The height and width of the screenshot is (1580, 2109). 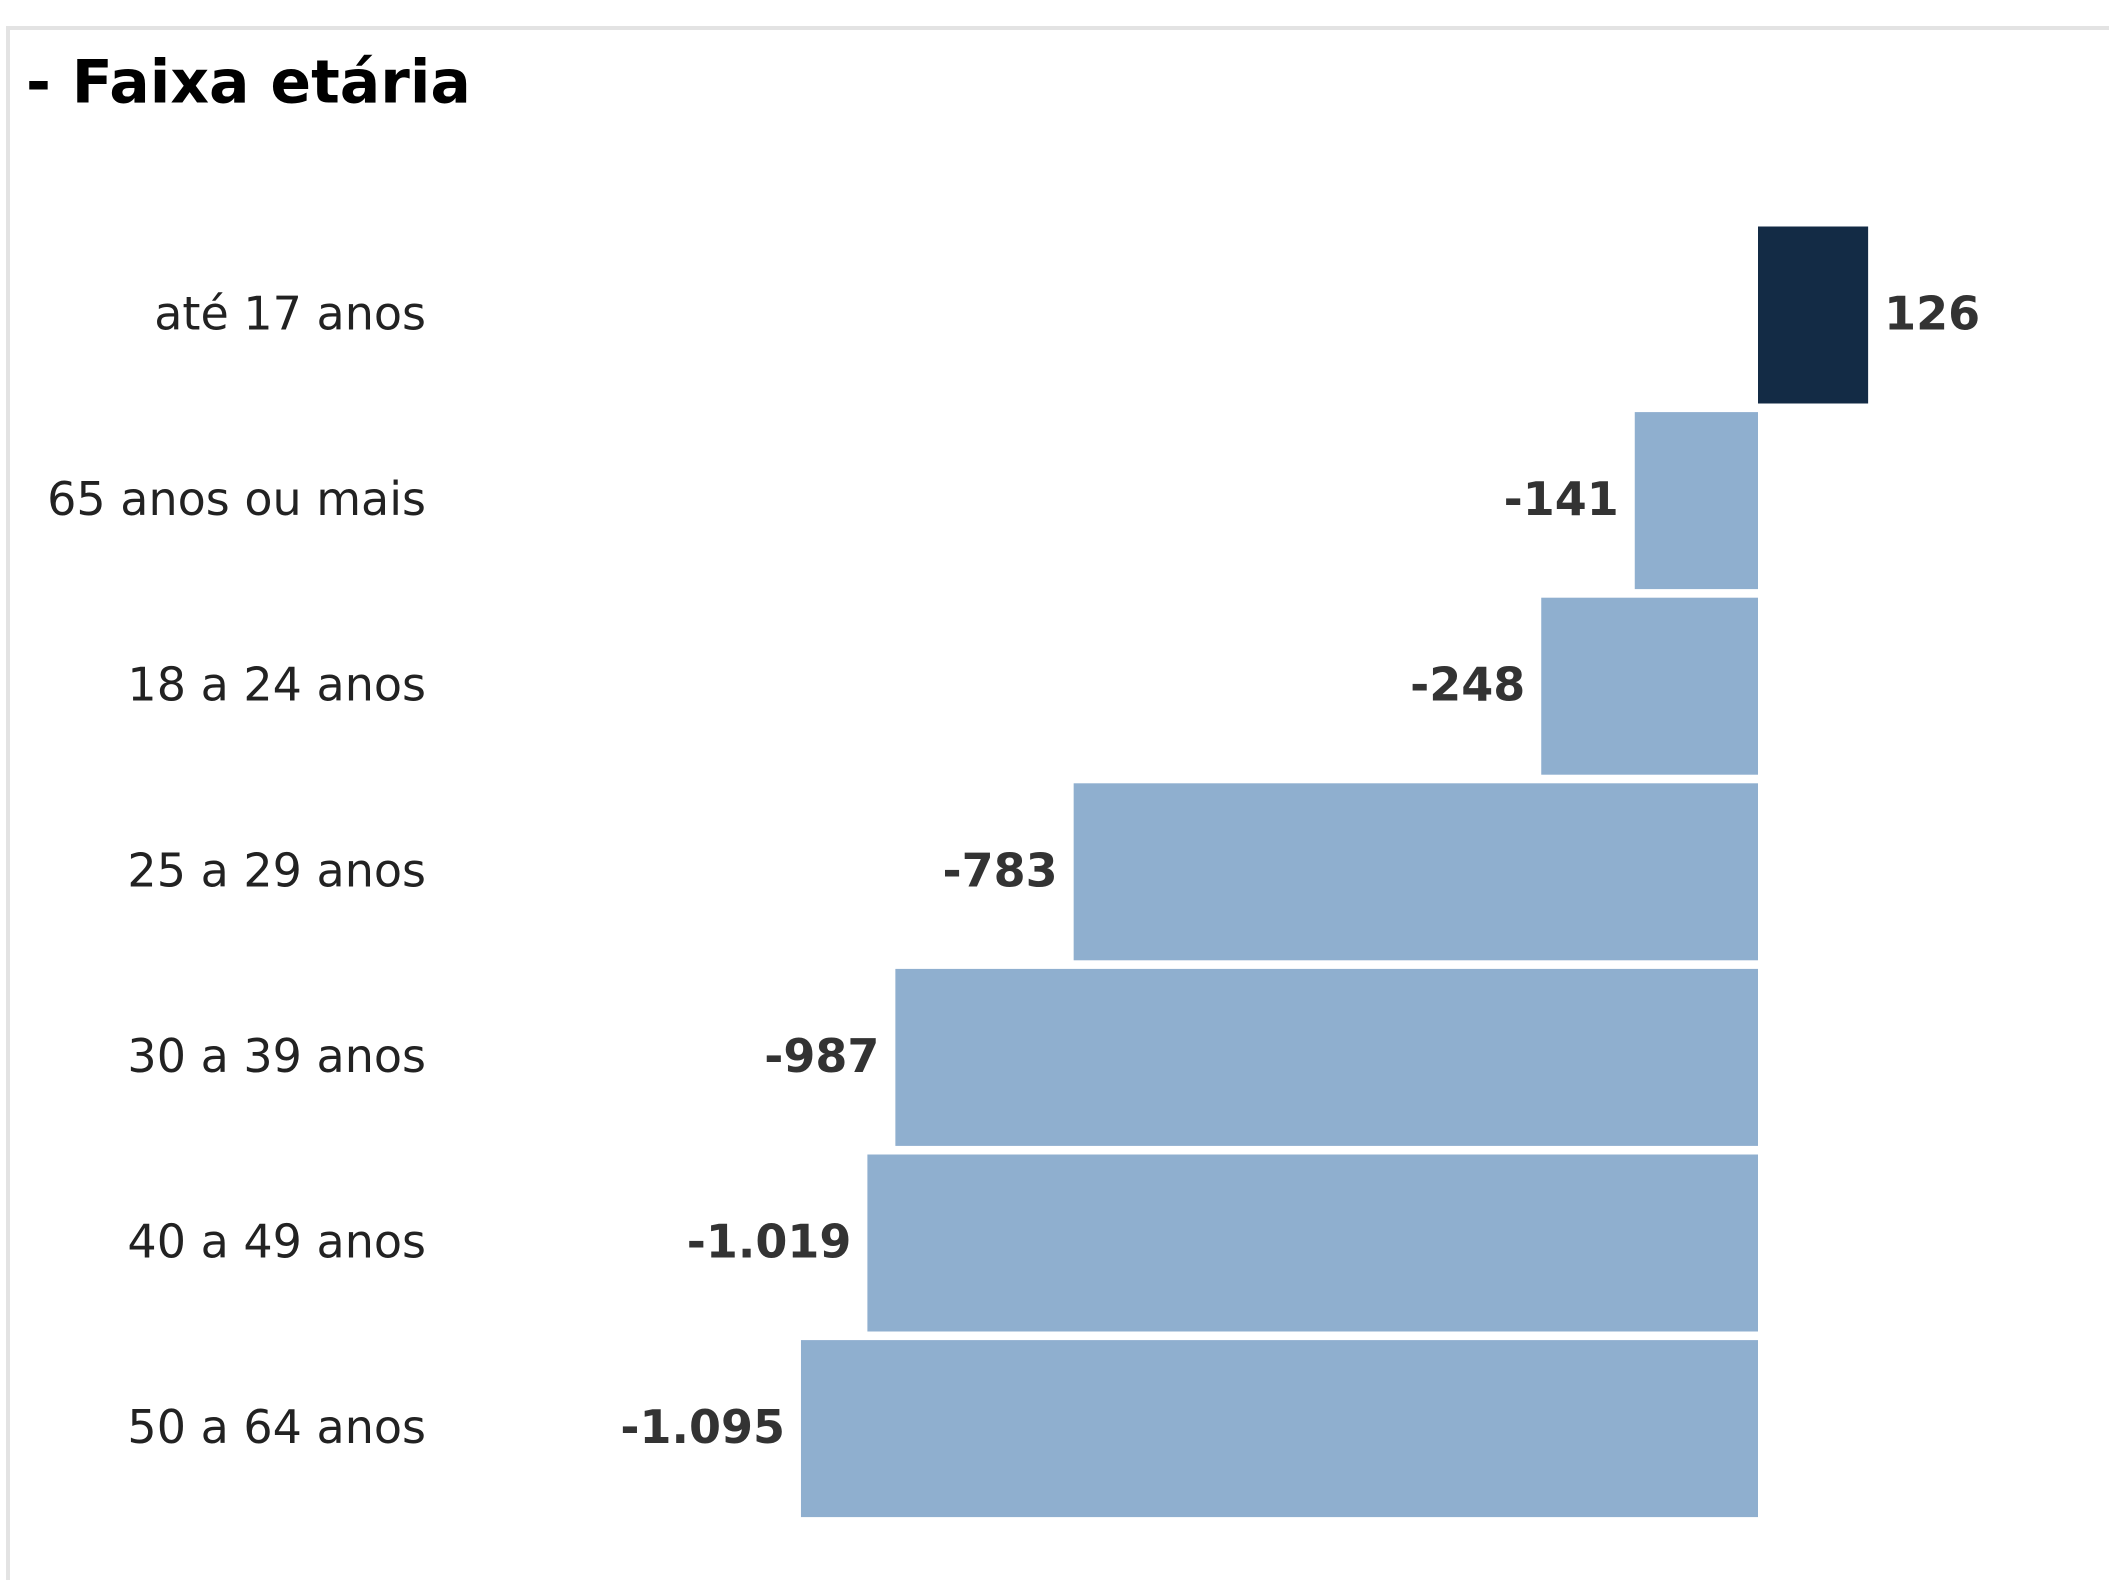 What do you see at coordinates (236, 499) in the screenshot?
I see `category-label: 65 anos ou mais` at bounding box center [236, 499].